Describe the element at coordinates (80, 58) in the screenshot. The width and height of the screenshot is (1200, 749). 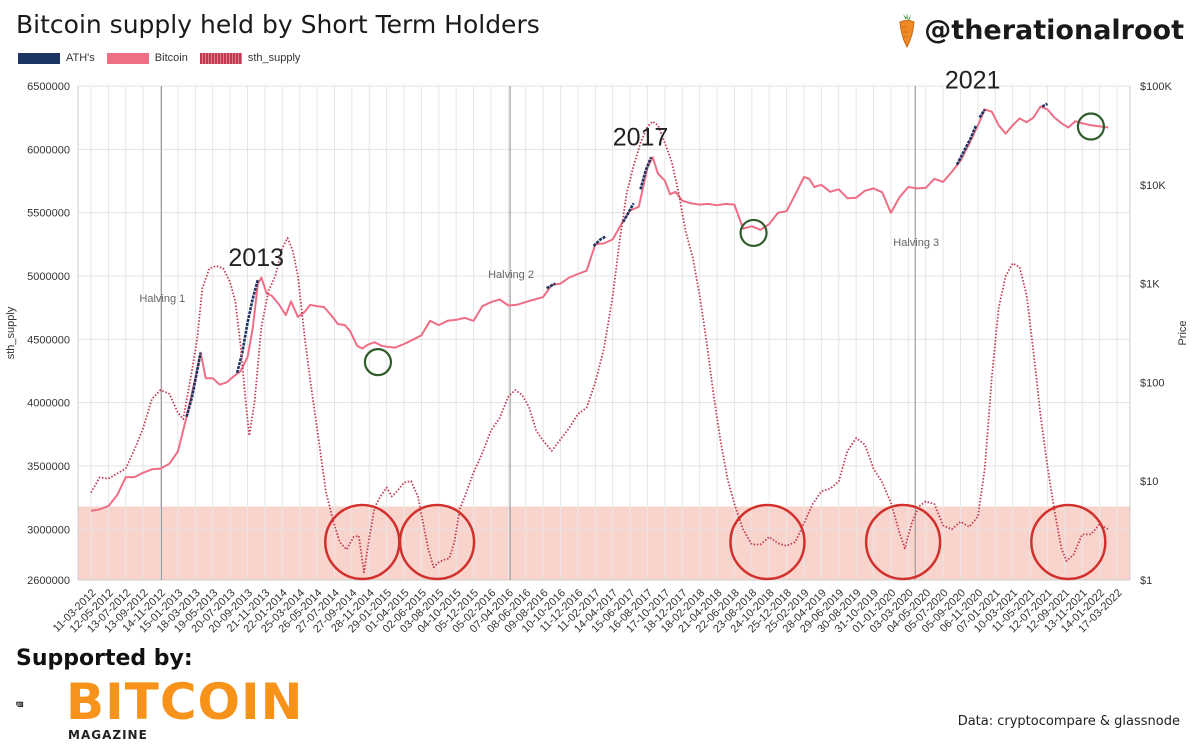
I see `legend-label-ath: ATH's` at that location.